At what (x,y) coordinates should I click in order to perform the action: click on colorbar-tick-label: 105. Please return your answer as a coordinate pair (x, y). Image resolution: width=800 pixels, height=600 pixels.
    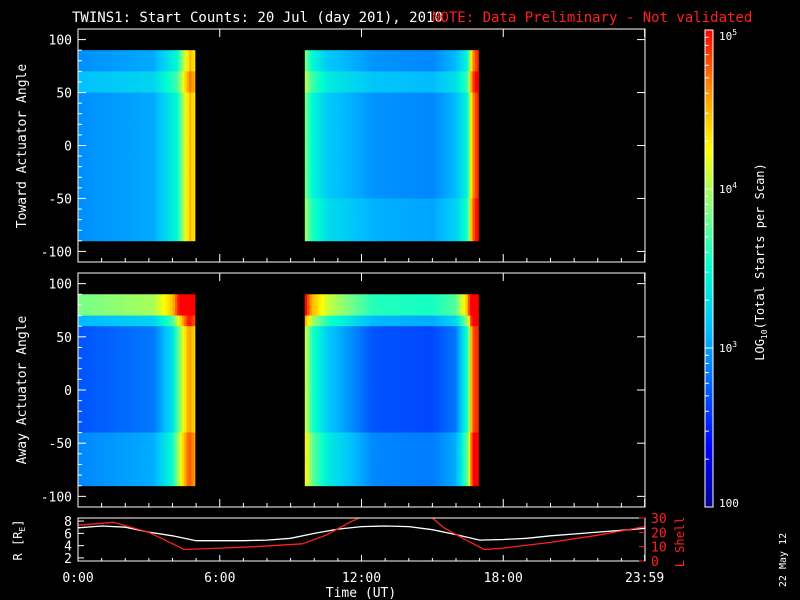
    Looking at the image, I should click on (728, 35).